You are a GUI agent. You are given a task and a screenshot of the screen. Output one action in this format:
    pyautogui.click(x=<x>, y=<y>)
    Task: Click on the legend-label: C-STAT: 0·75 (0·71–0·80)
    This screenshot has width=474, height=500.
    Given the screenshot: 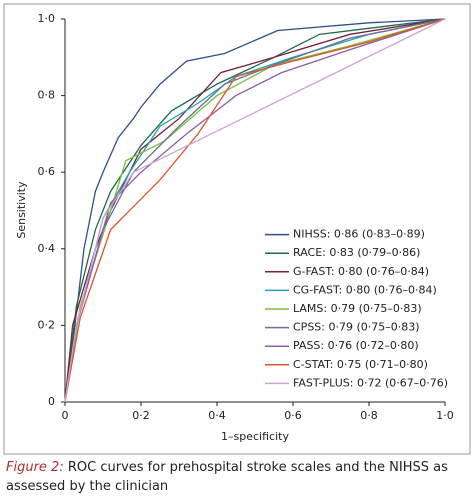 What is the action you would take?
    pyautogui.click(x=360, y=364)
    